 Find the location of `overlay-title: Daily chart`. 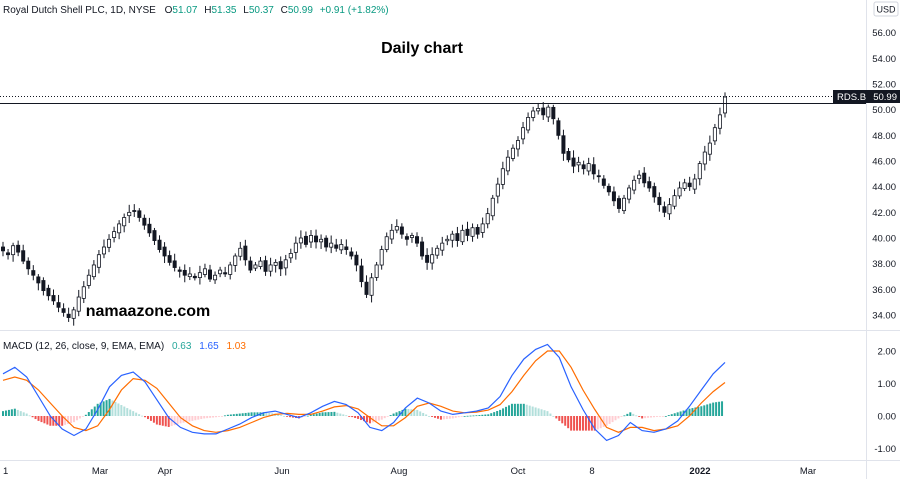

overlay-title: Daily chart is located at coordinates (422, 48).